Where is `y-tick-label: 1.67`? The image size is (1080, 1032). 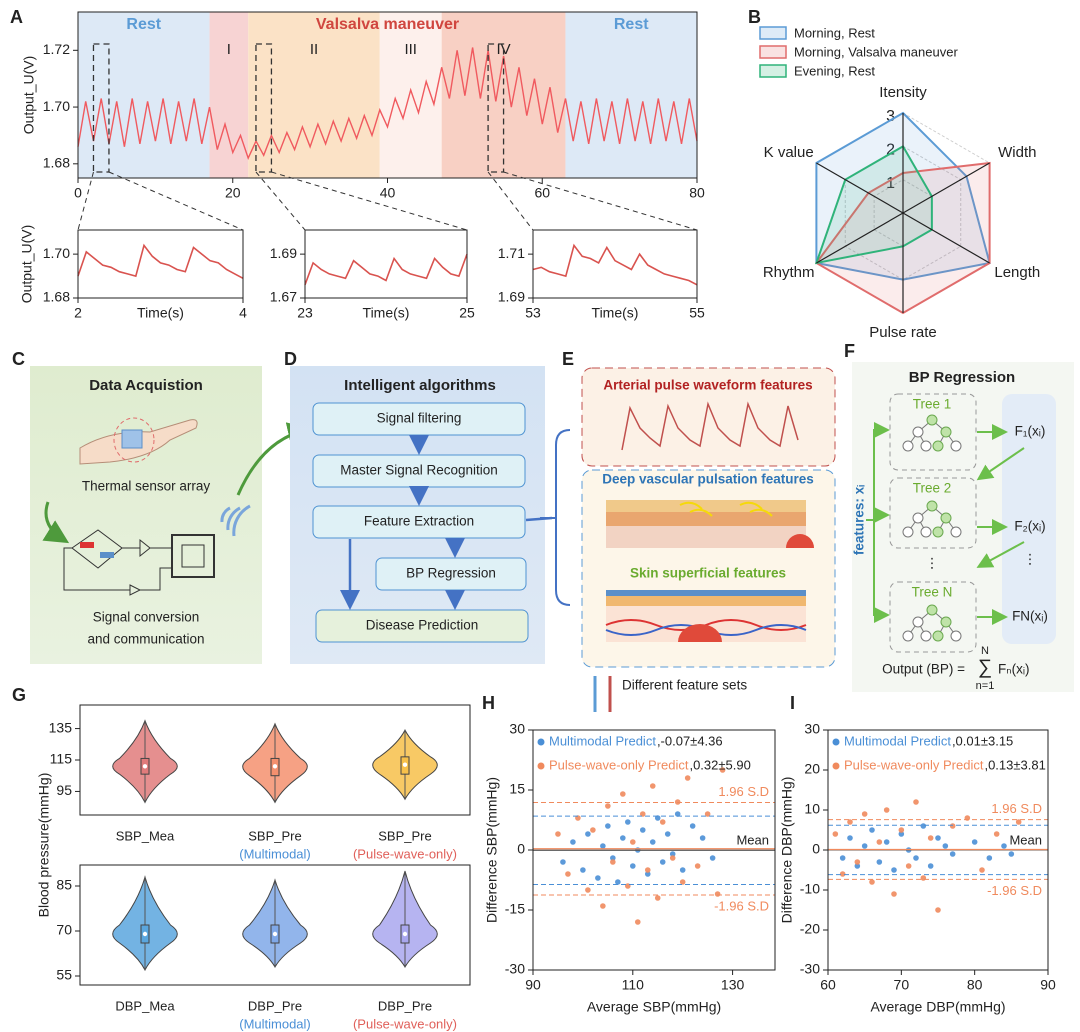 y-tick-label: 1.67 is located at coordinates (283, 297).